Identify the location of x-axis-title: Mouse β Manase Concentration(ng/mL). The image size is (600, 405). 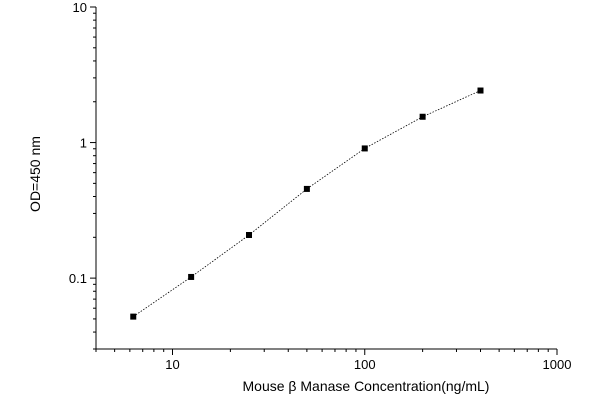
(366, 386).